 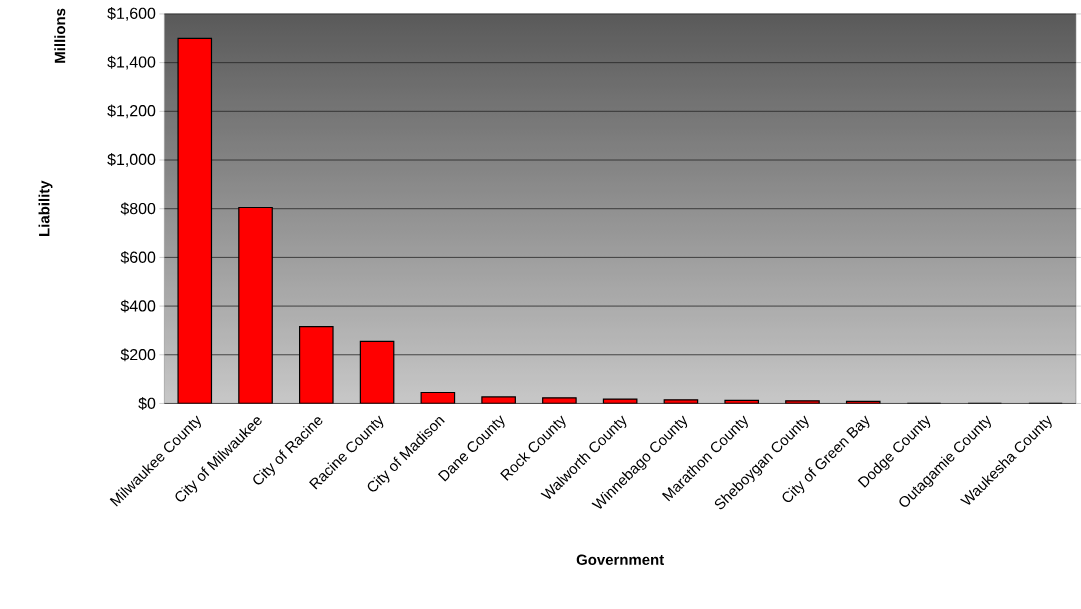 What do you see at coordinates (138, 209) in the screenshot?
I see `y-tick-label: $800` at bounding box center [138, 209].